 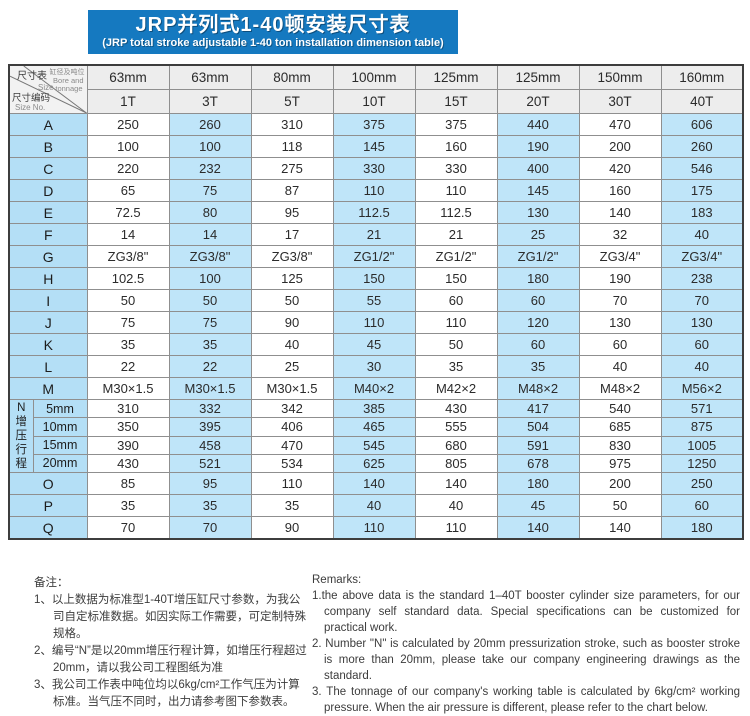 What do you see at coordinates (538, 427) in the screenshot?
I see `table-cell: 504` at bounding box center [538, 427].